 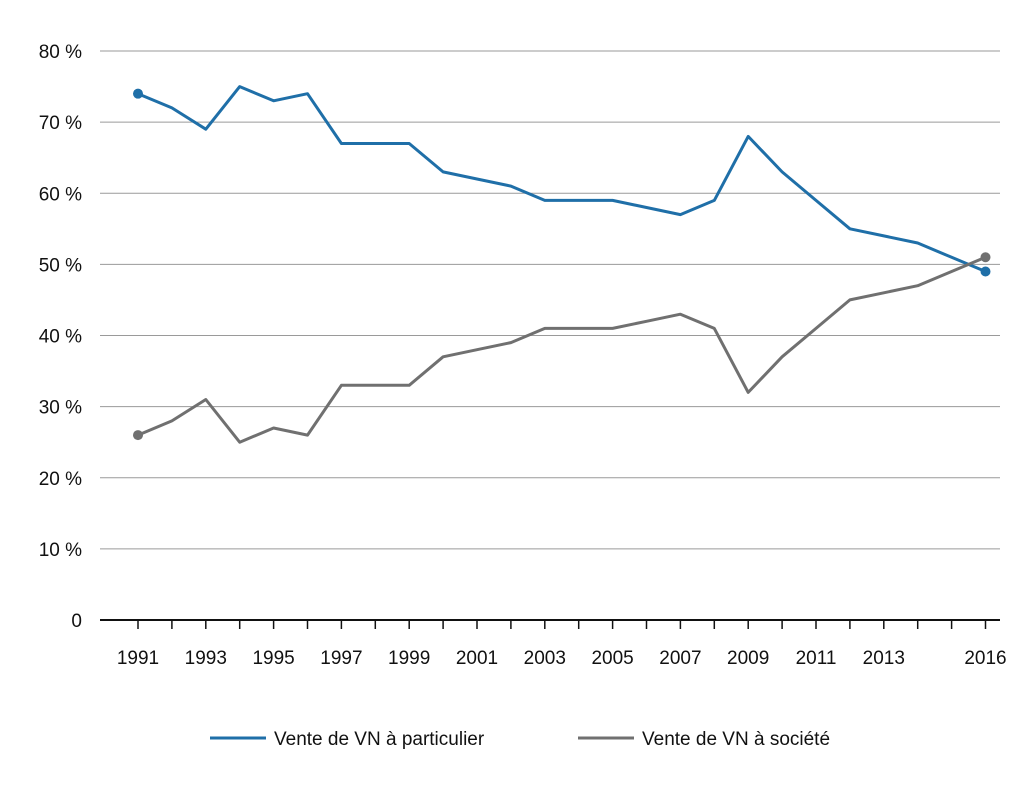 What do you see at coordinates (477, 658) in the screenshot?
I see `x-tick-label: 2001` at bounding box center [477, 658].